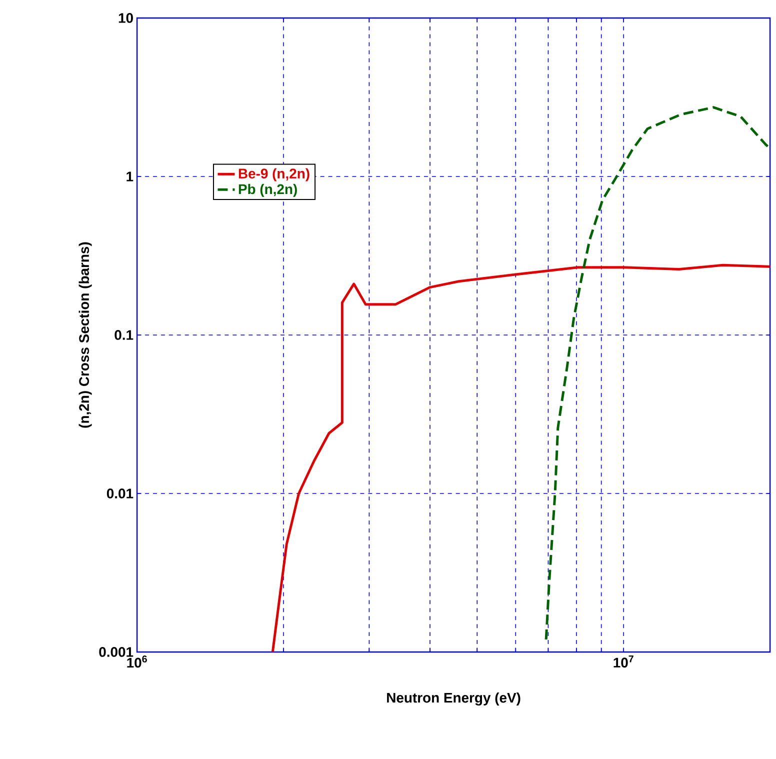 The height and width of the screenshot is (759, 776). I want to click on legend-label: Pb (n,2n), so click(267, 190).